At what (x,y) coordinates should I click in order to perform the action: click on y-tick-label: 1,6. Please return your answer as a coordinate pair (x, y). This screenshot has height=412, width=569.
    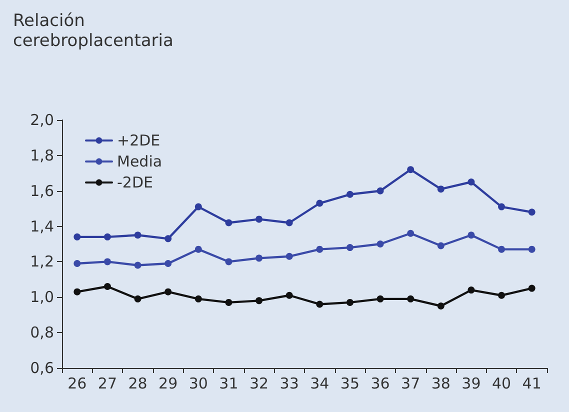
    Looking at the image, I should click on (42, 191).